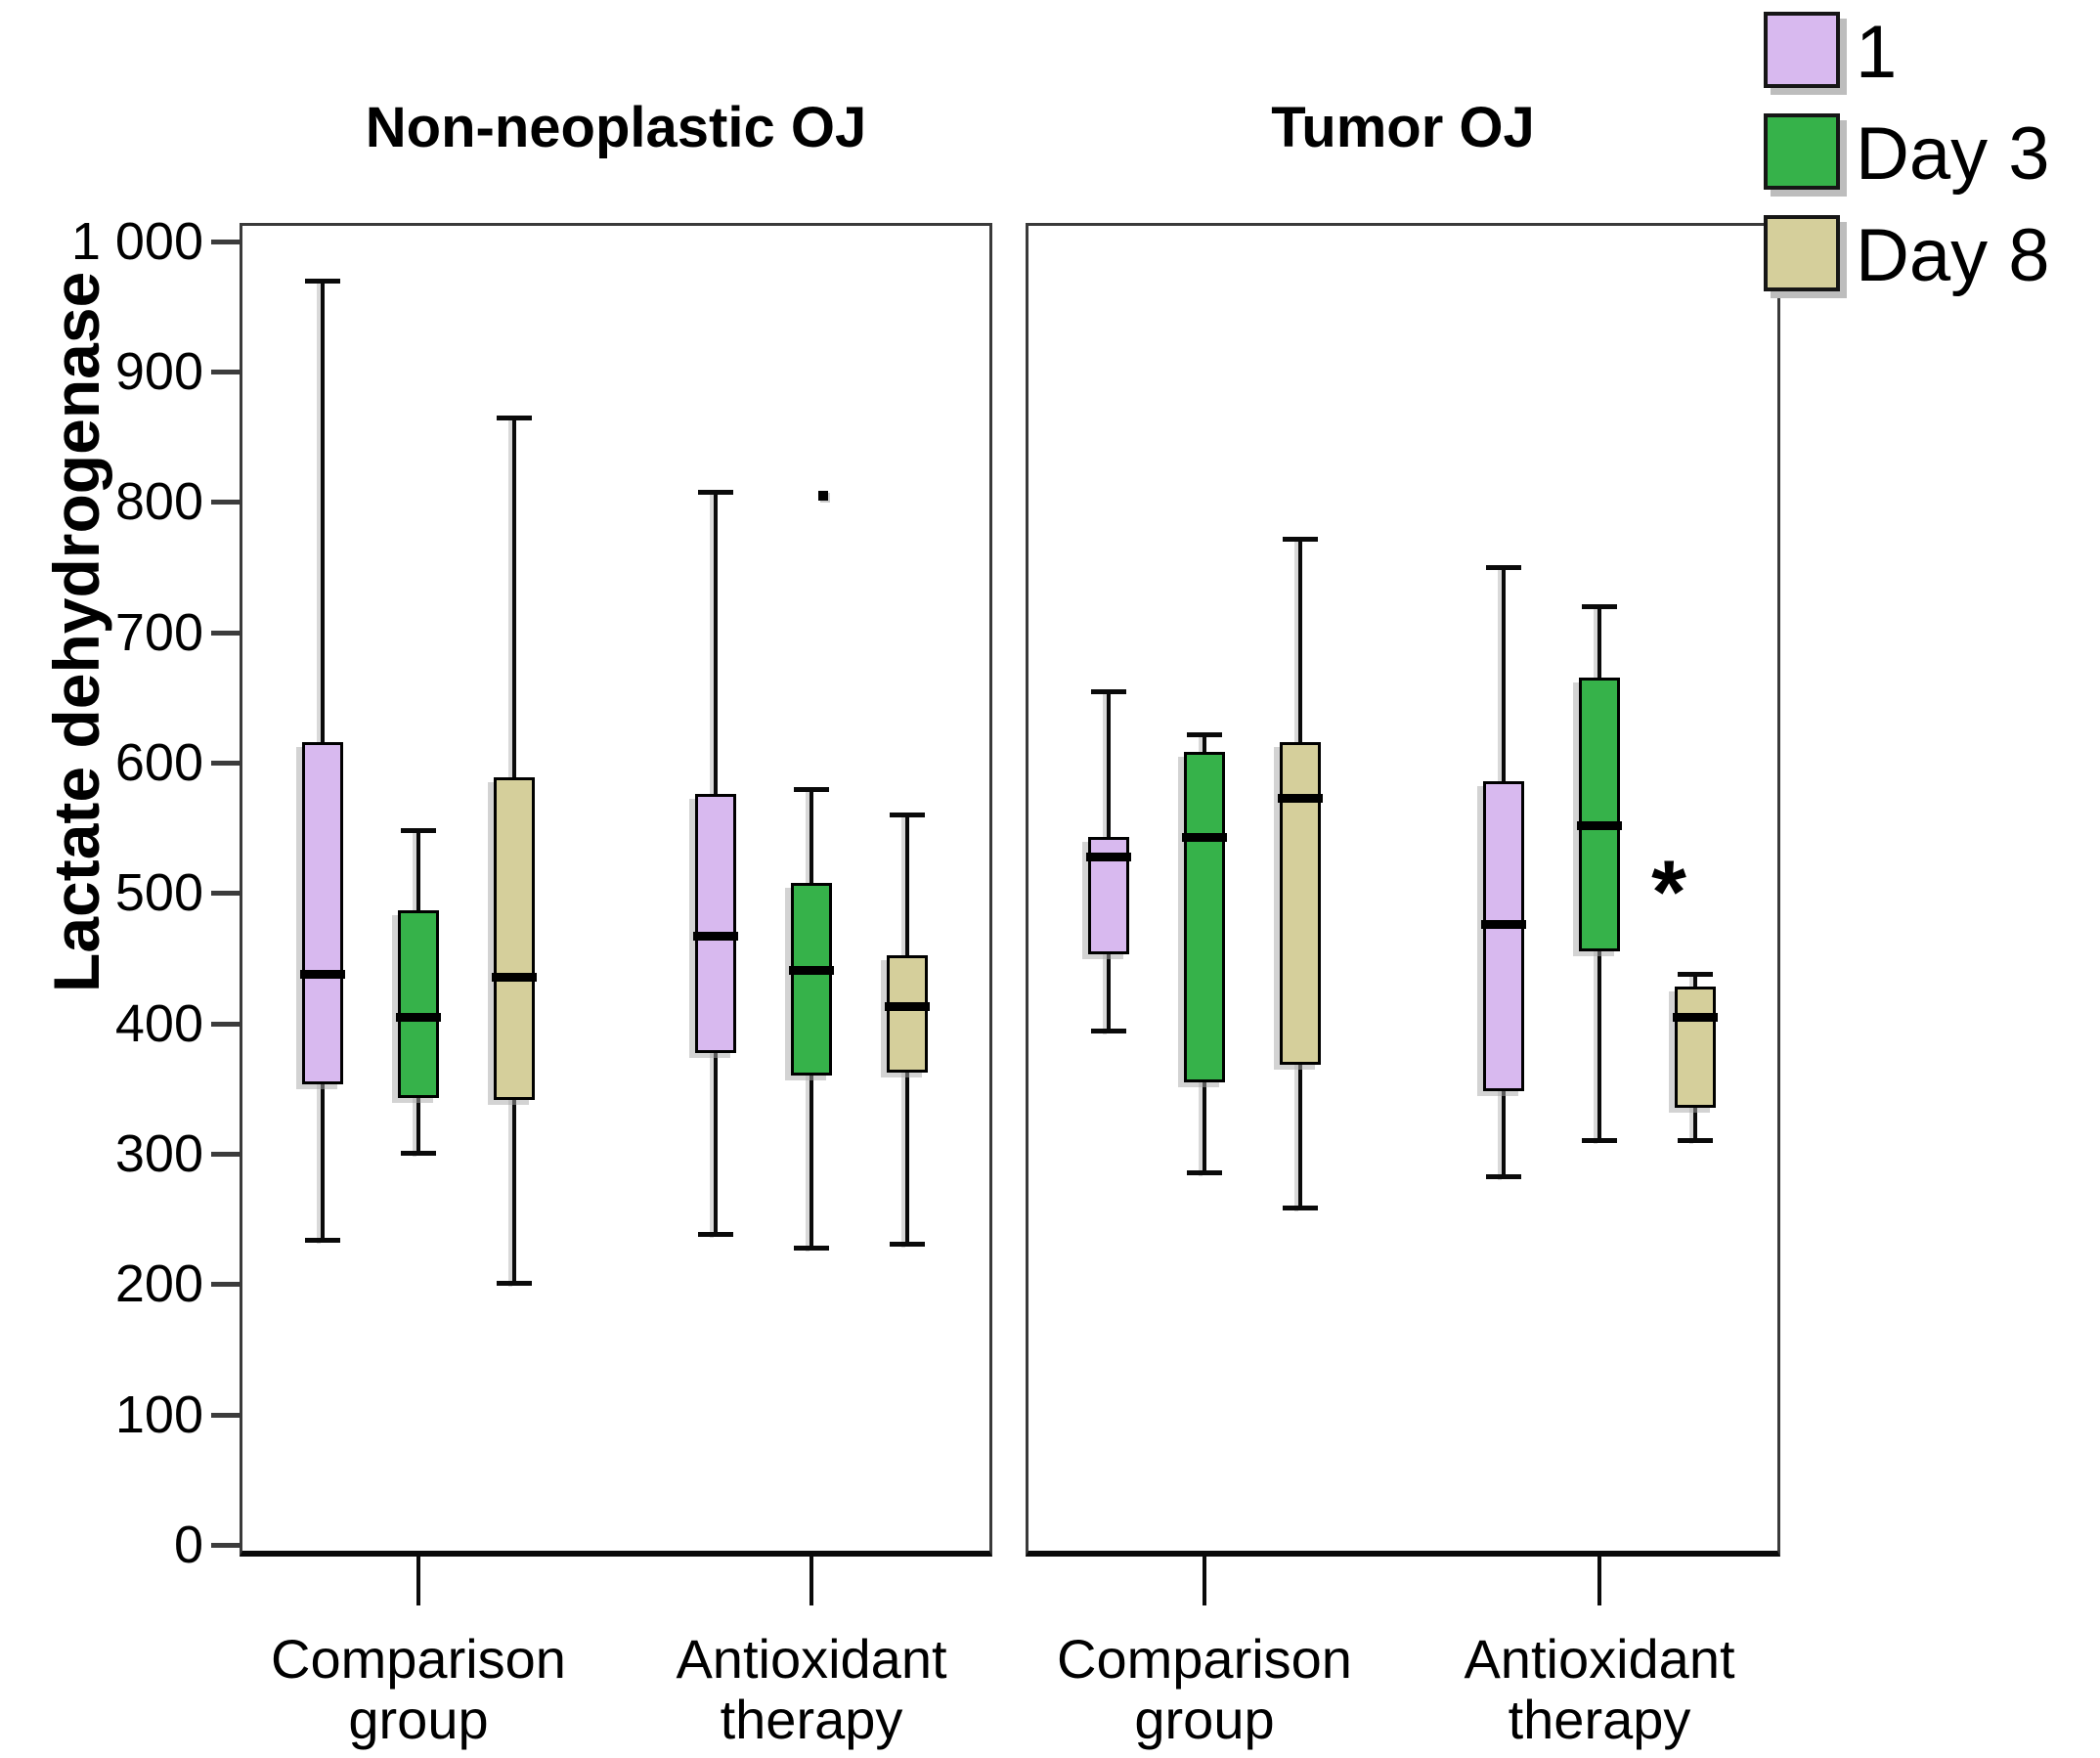 The height and width of the screenshot is (1758, 2100). What do you see at coordinates (1668, 893) in the screenshot?
I see `significance-asterisk: *` at bounding box center [1668, 893].